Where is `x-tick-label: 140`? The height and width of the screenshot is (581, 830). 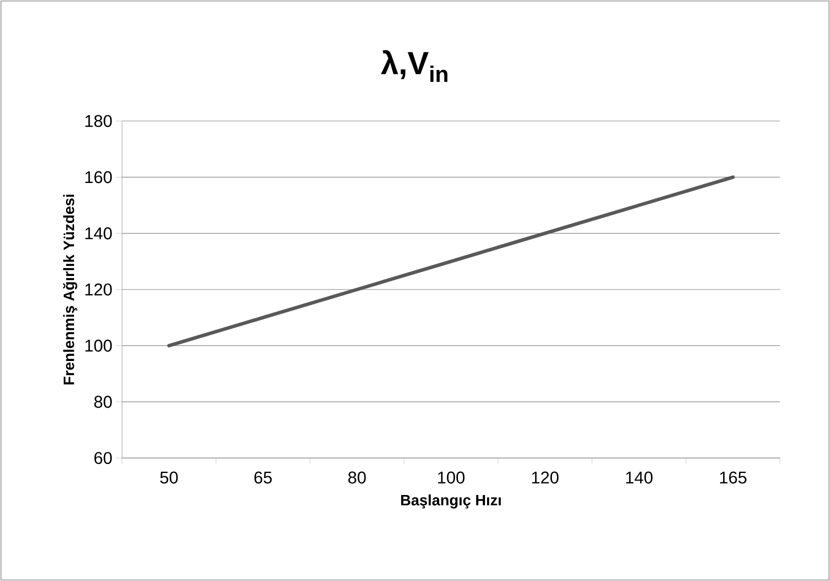 x-tick-label: 140 is located at coordinates (639, 478).